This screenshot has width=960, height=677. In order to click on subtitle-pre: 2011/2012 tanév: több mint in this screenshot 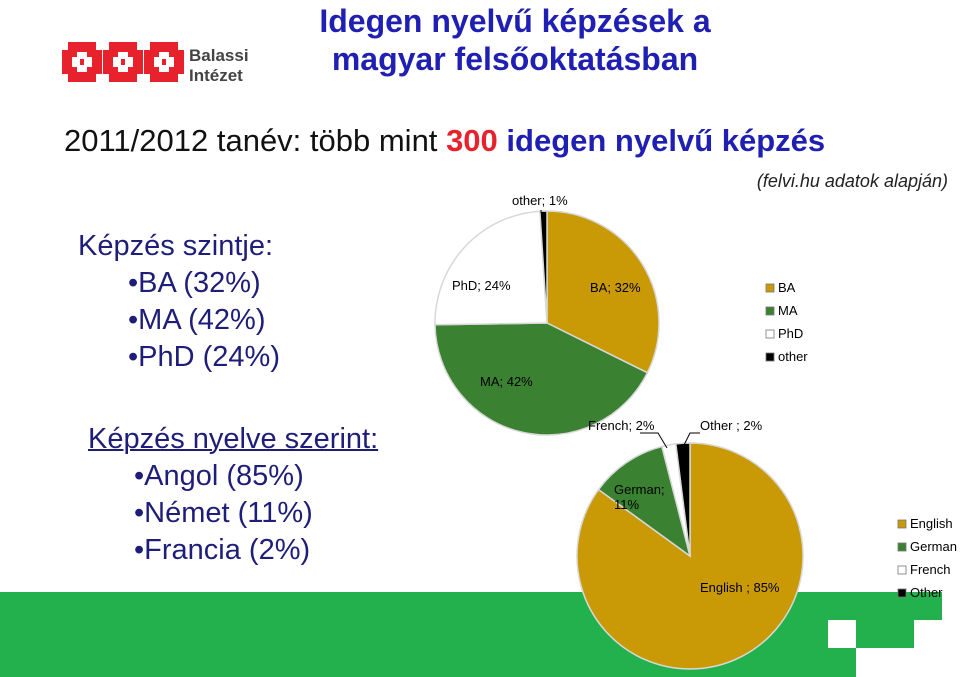, I will do `click(251, 140)`.